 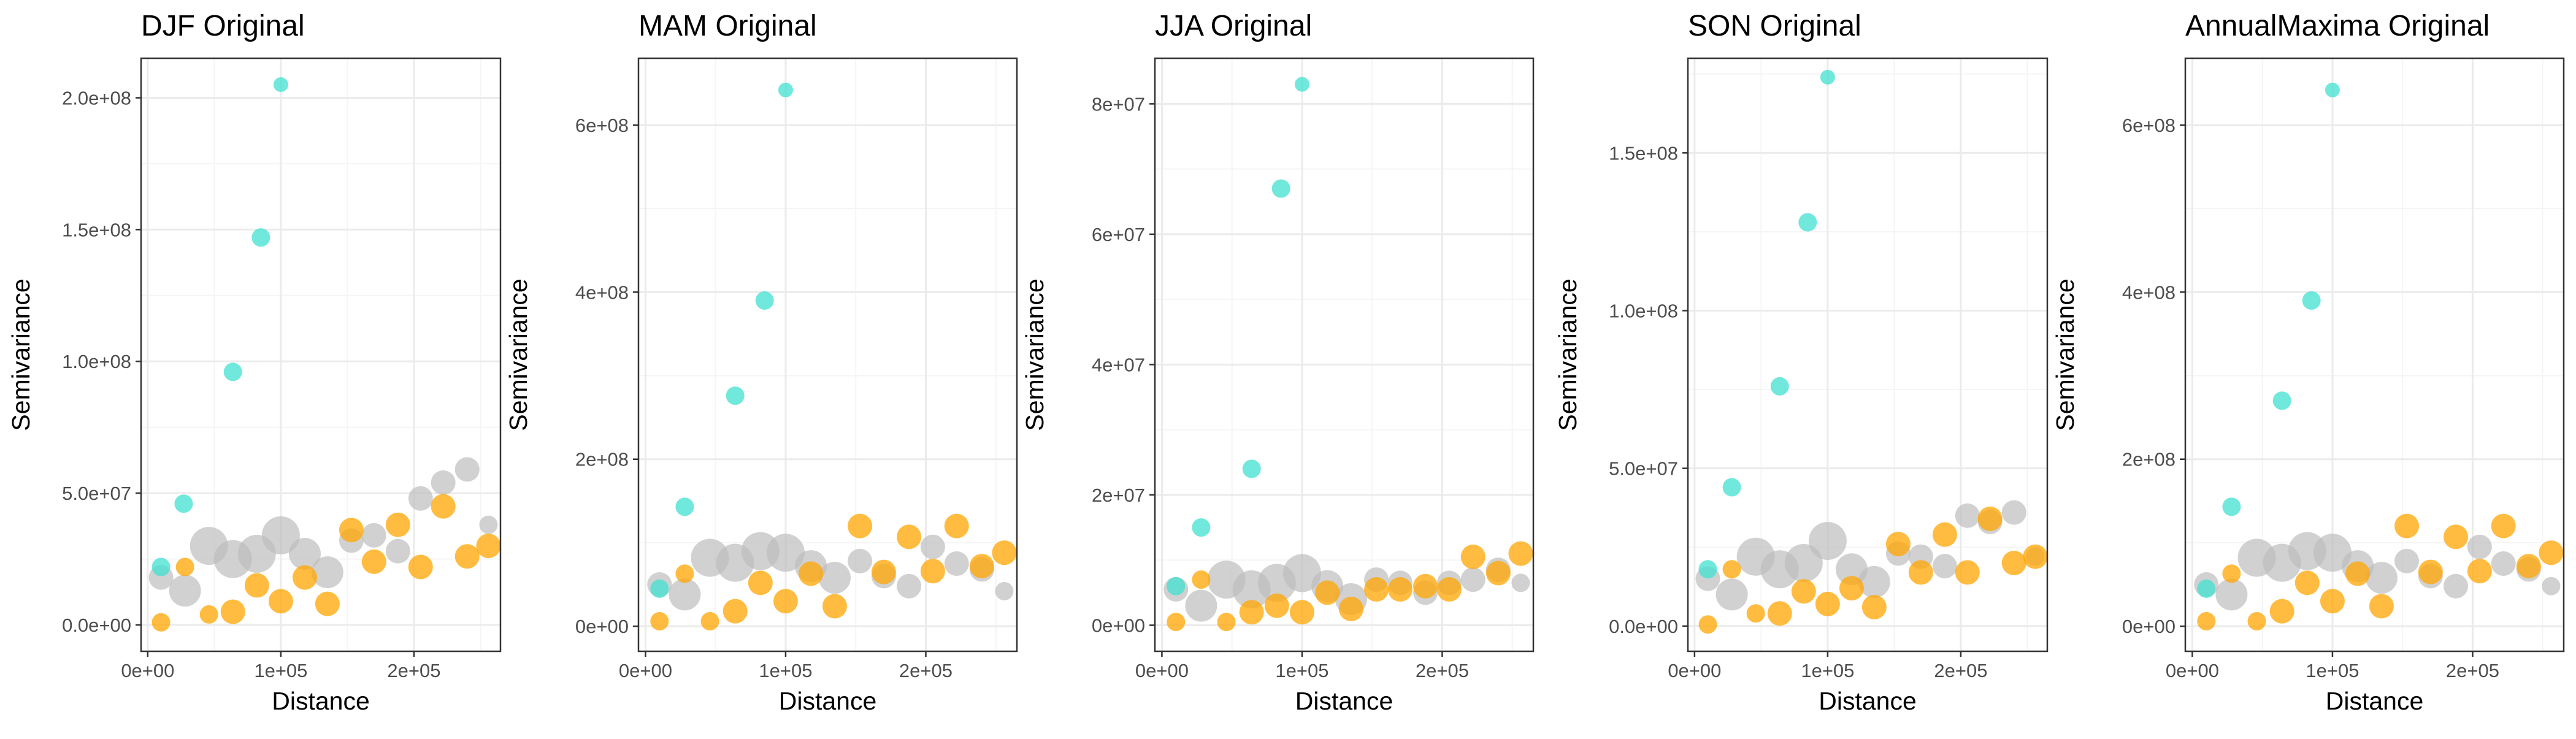 What do you see at coordinates (602, 292) in the screenshot?
I see `y-tick-label: 4e+08` at bounding box center [602, 292].